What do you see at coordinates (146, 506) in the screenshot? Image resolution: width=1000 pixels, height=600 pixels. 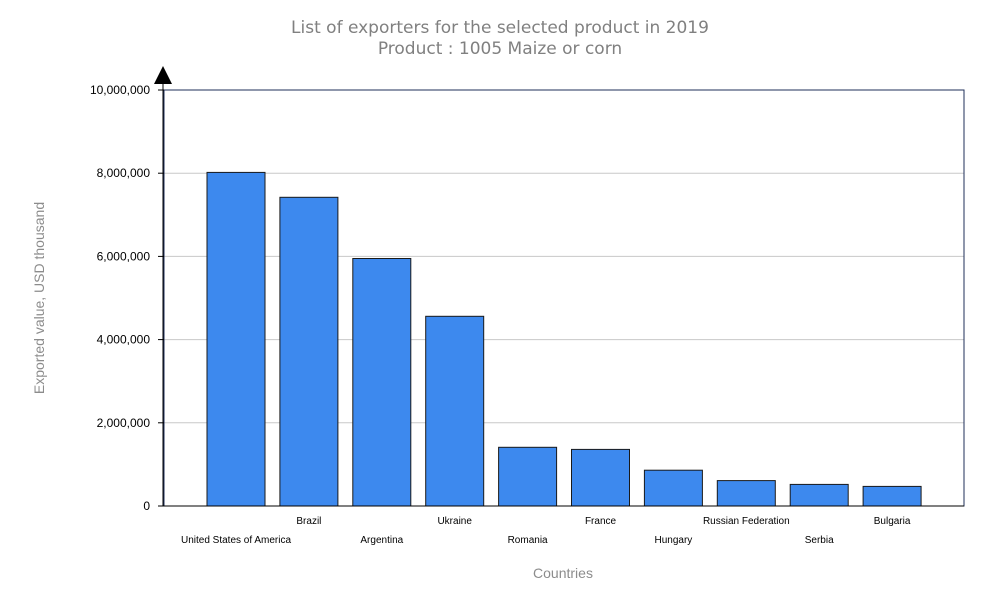 I see `y-tick-label: 0` at bounding box center [146, 506].